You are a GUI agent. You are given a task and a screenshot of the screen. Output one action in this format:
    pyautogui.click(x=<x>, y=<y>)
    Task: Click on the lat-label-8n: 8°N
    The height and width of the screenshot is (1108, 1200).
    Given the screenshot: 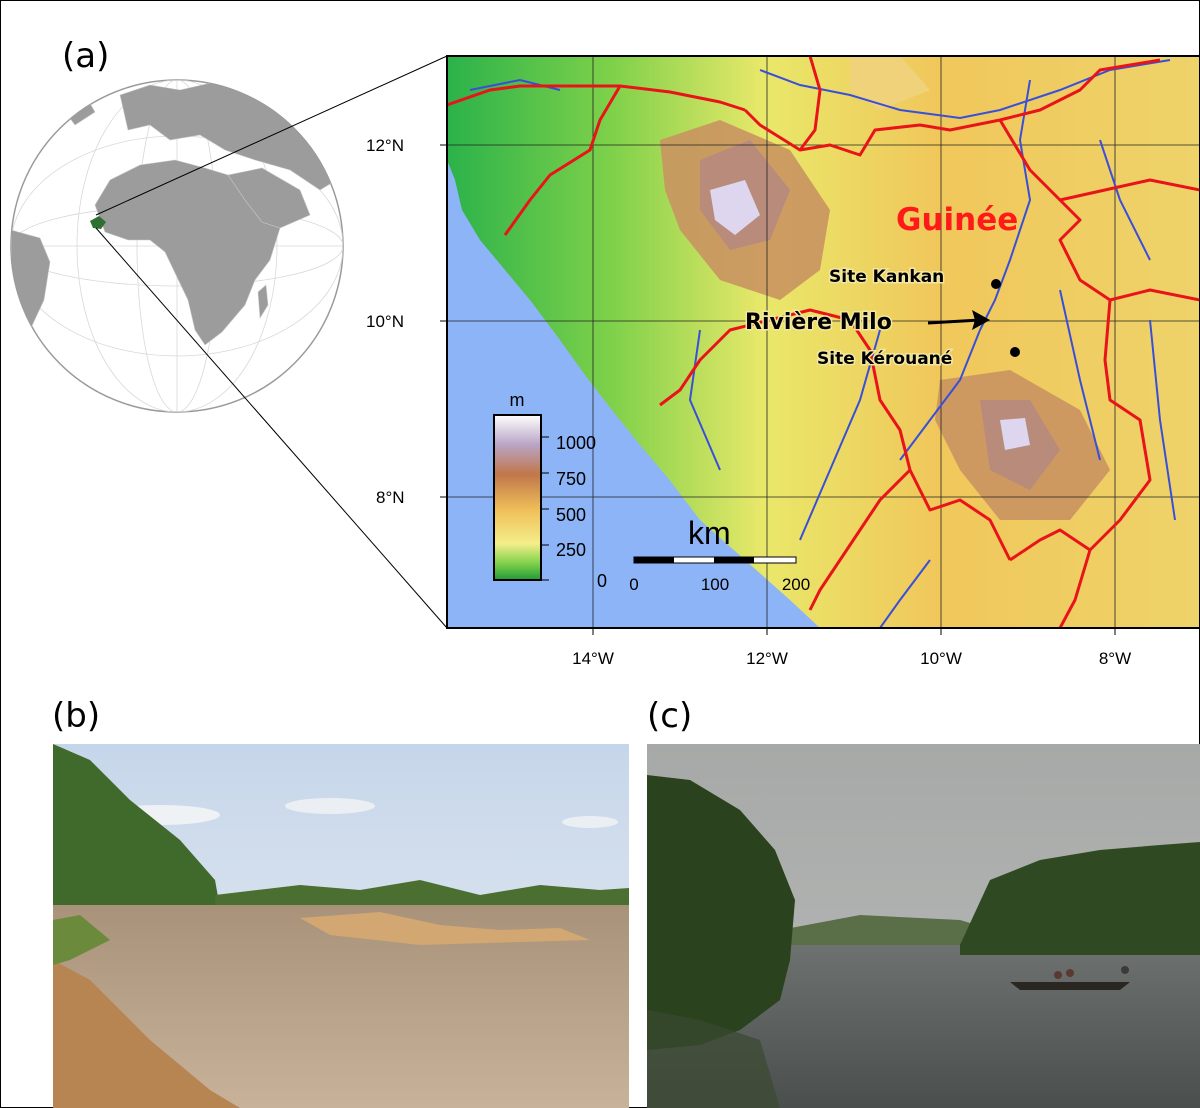 What is the action you would take?
    pyautogui.click(x=390, y=497)
    